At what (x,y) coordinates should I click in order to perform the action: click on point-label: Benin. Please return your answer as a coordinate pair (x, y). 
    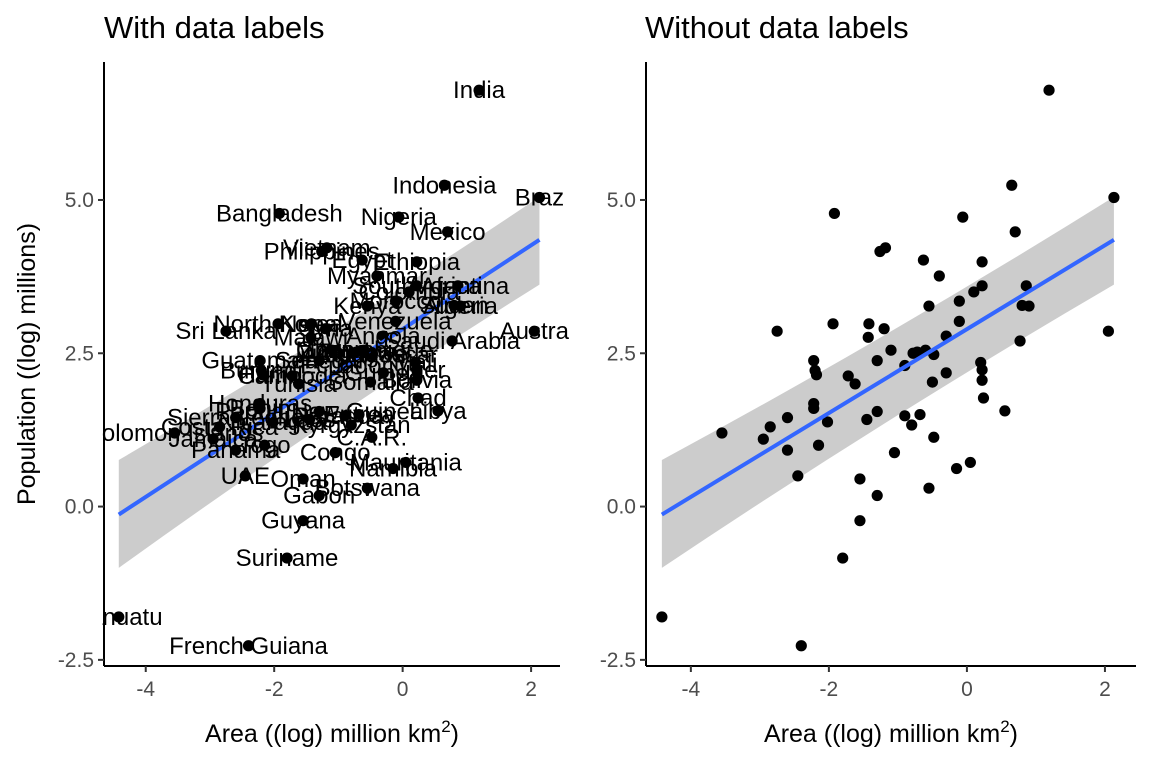
    Looking at the image, I should click on (259, 408).